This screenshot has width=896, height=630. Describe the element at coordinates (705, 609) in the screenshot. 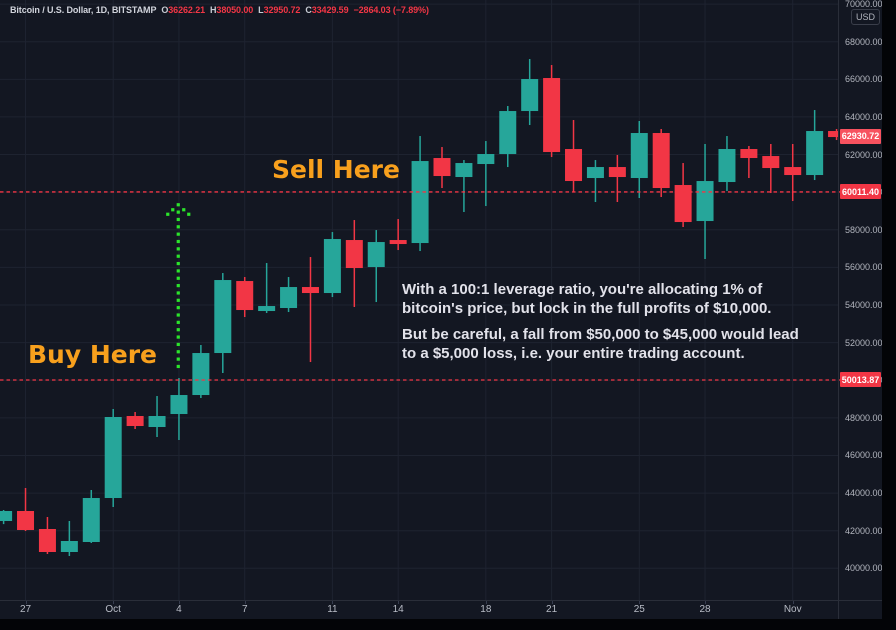

I see `time-axis-label: 28` at that location.